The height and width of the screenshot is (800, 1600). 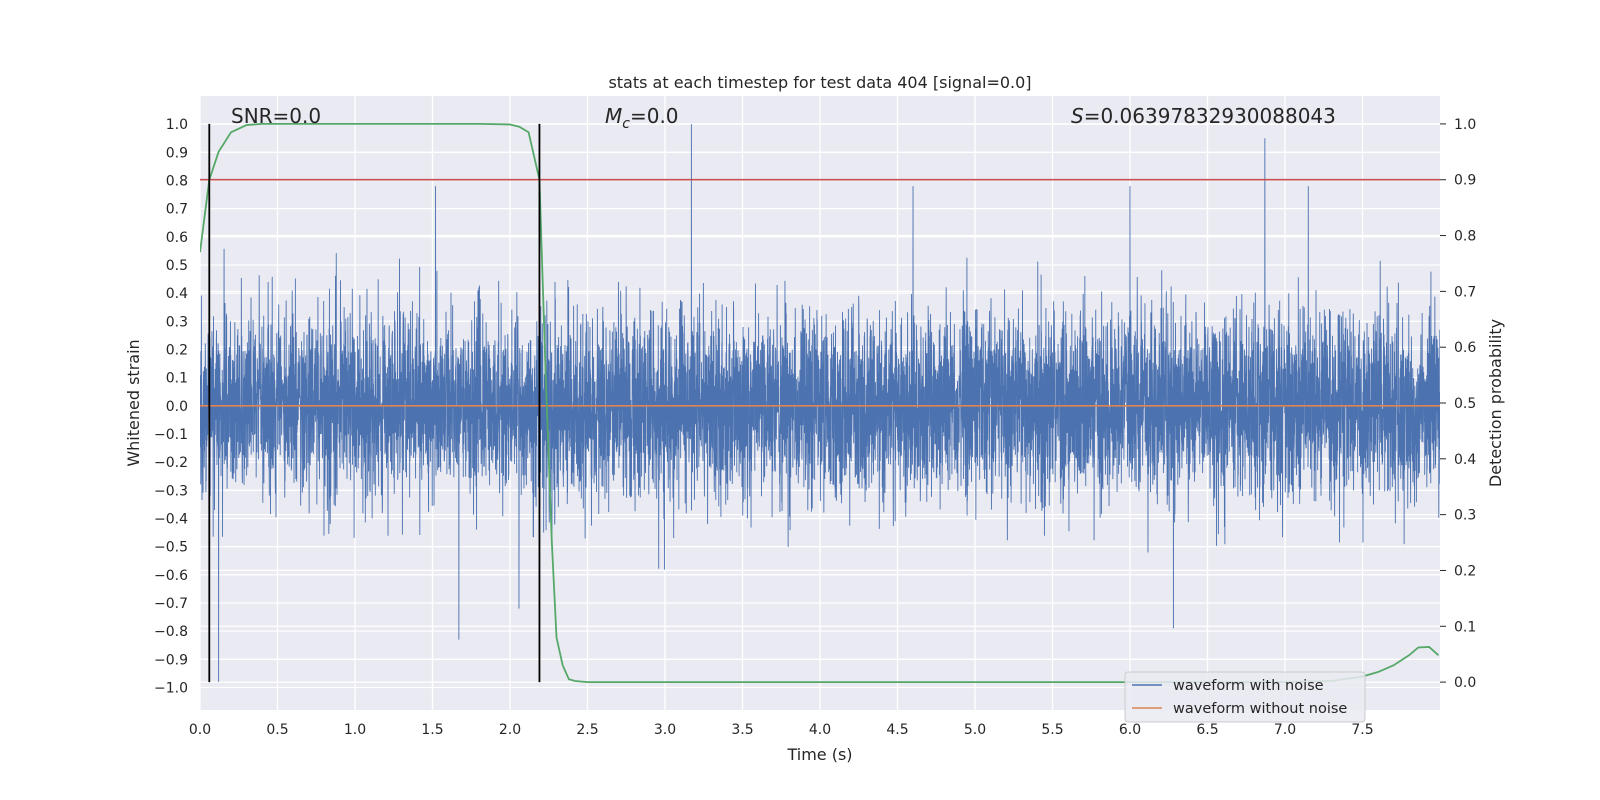 What do you see at coordinates (171, 519) in the screenshot?
I see `y-tick-label: −0.4` at bounding box center [171, 519].